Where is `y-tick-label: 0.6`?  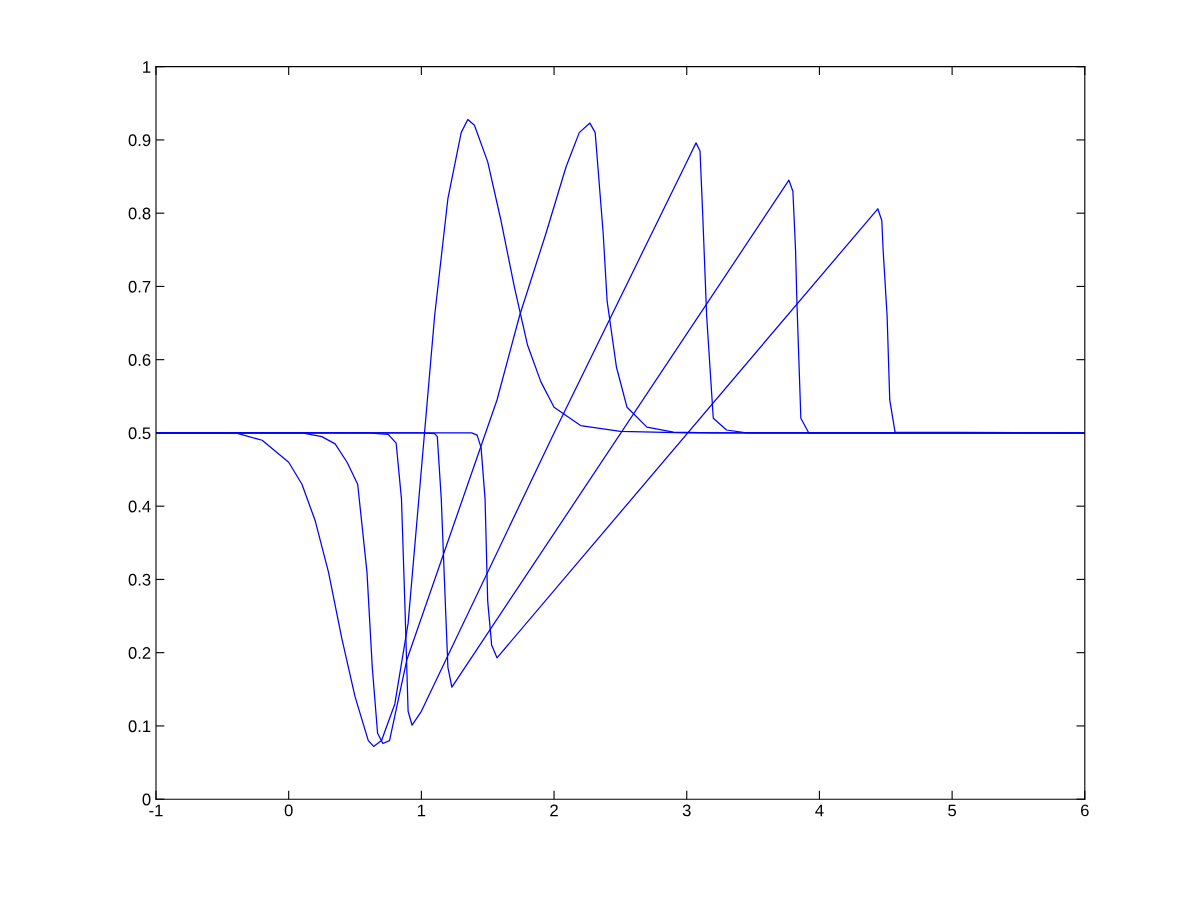 y-tick-label: 0.6 is located at coordinates (139, 360).